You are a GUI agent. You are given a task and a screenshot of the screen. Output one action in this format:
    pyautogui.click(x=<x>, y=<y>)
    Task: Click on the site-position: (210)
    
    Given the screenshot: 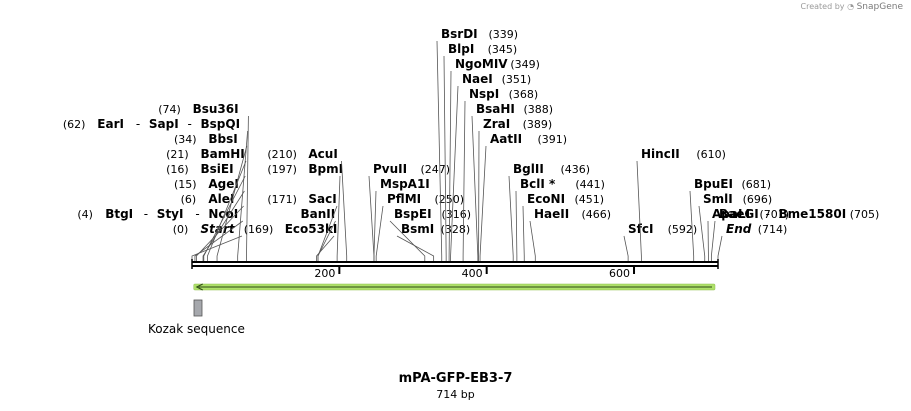 What is the action you would take?
    pyautogui.click(x=282, y=154)
    